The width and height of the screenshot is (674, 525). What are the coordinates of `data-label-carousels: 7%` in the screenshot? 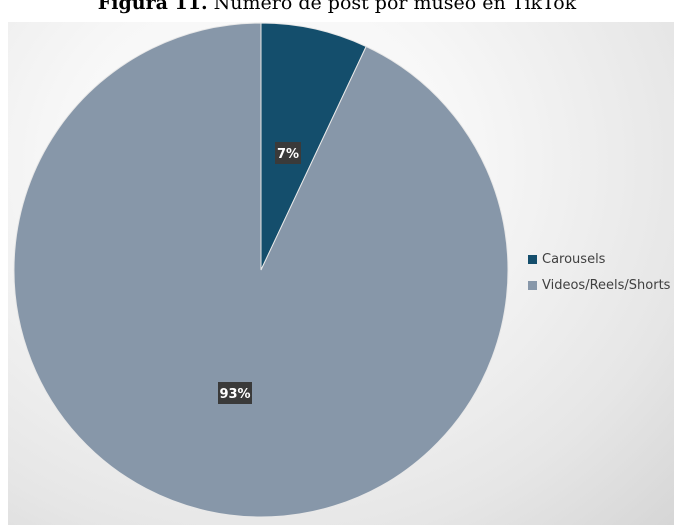 It's located at (288, 153).